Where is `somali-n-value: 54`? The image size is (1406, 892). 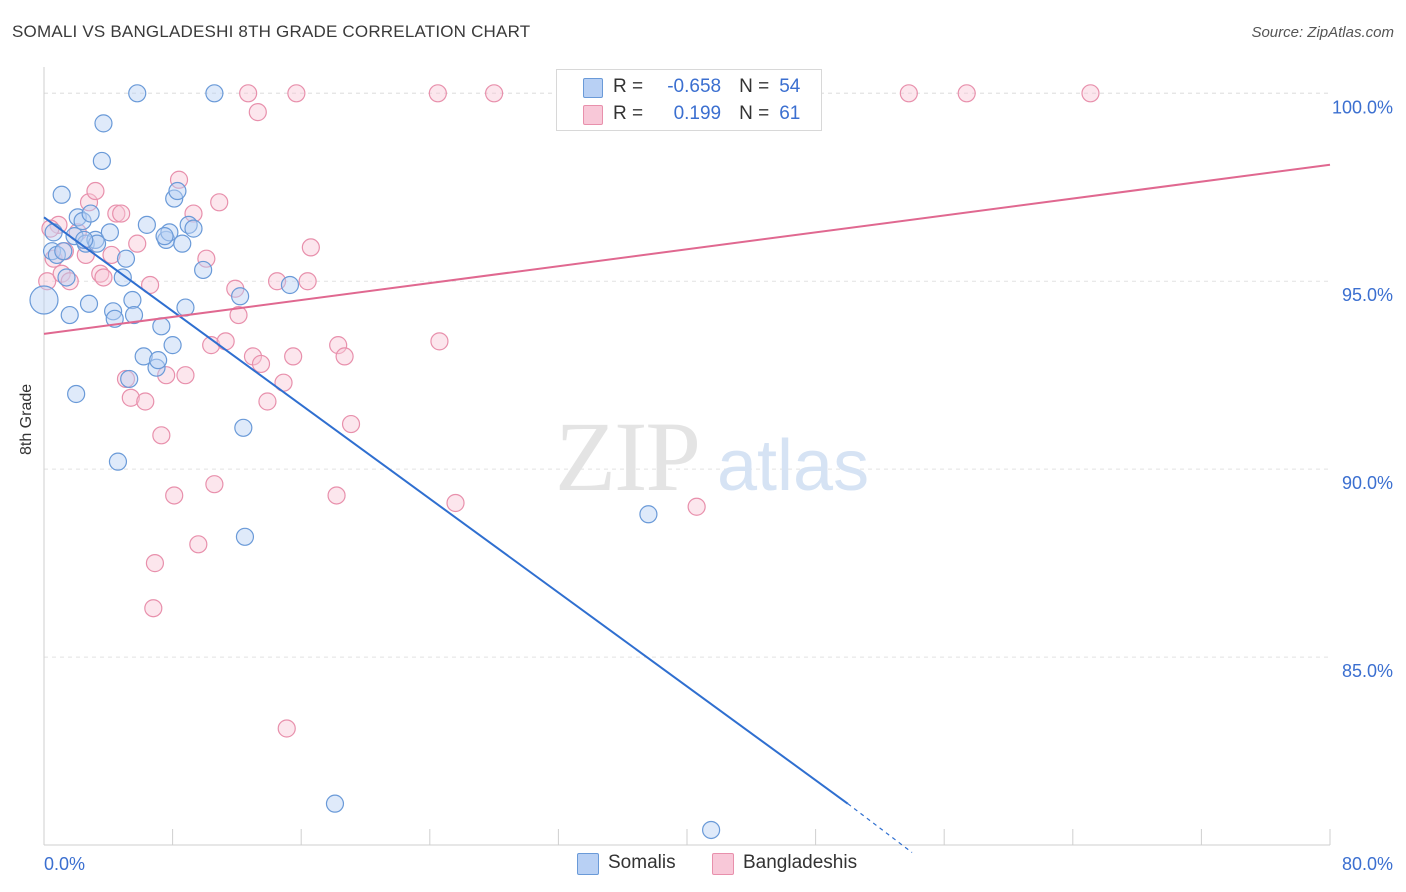 somali-n-value: 54 is located at coordinates (790, 86).